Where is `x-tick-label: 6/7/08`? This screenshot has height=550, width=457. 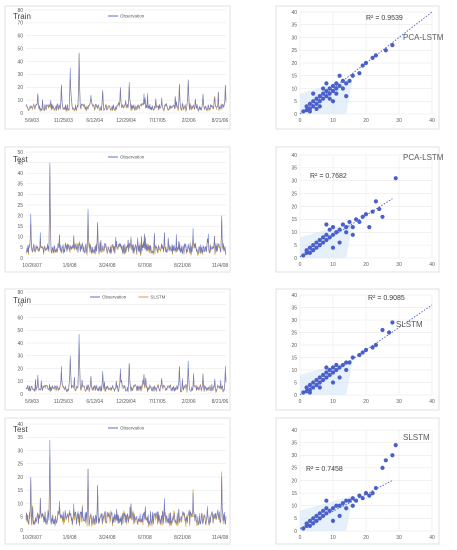 x-tick-label: 6/7/08 is located at coordinates (145, 266).